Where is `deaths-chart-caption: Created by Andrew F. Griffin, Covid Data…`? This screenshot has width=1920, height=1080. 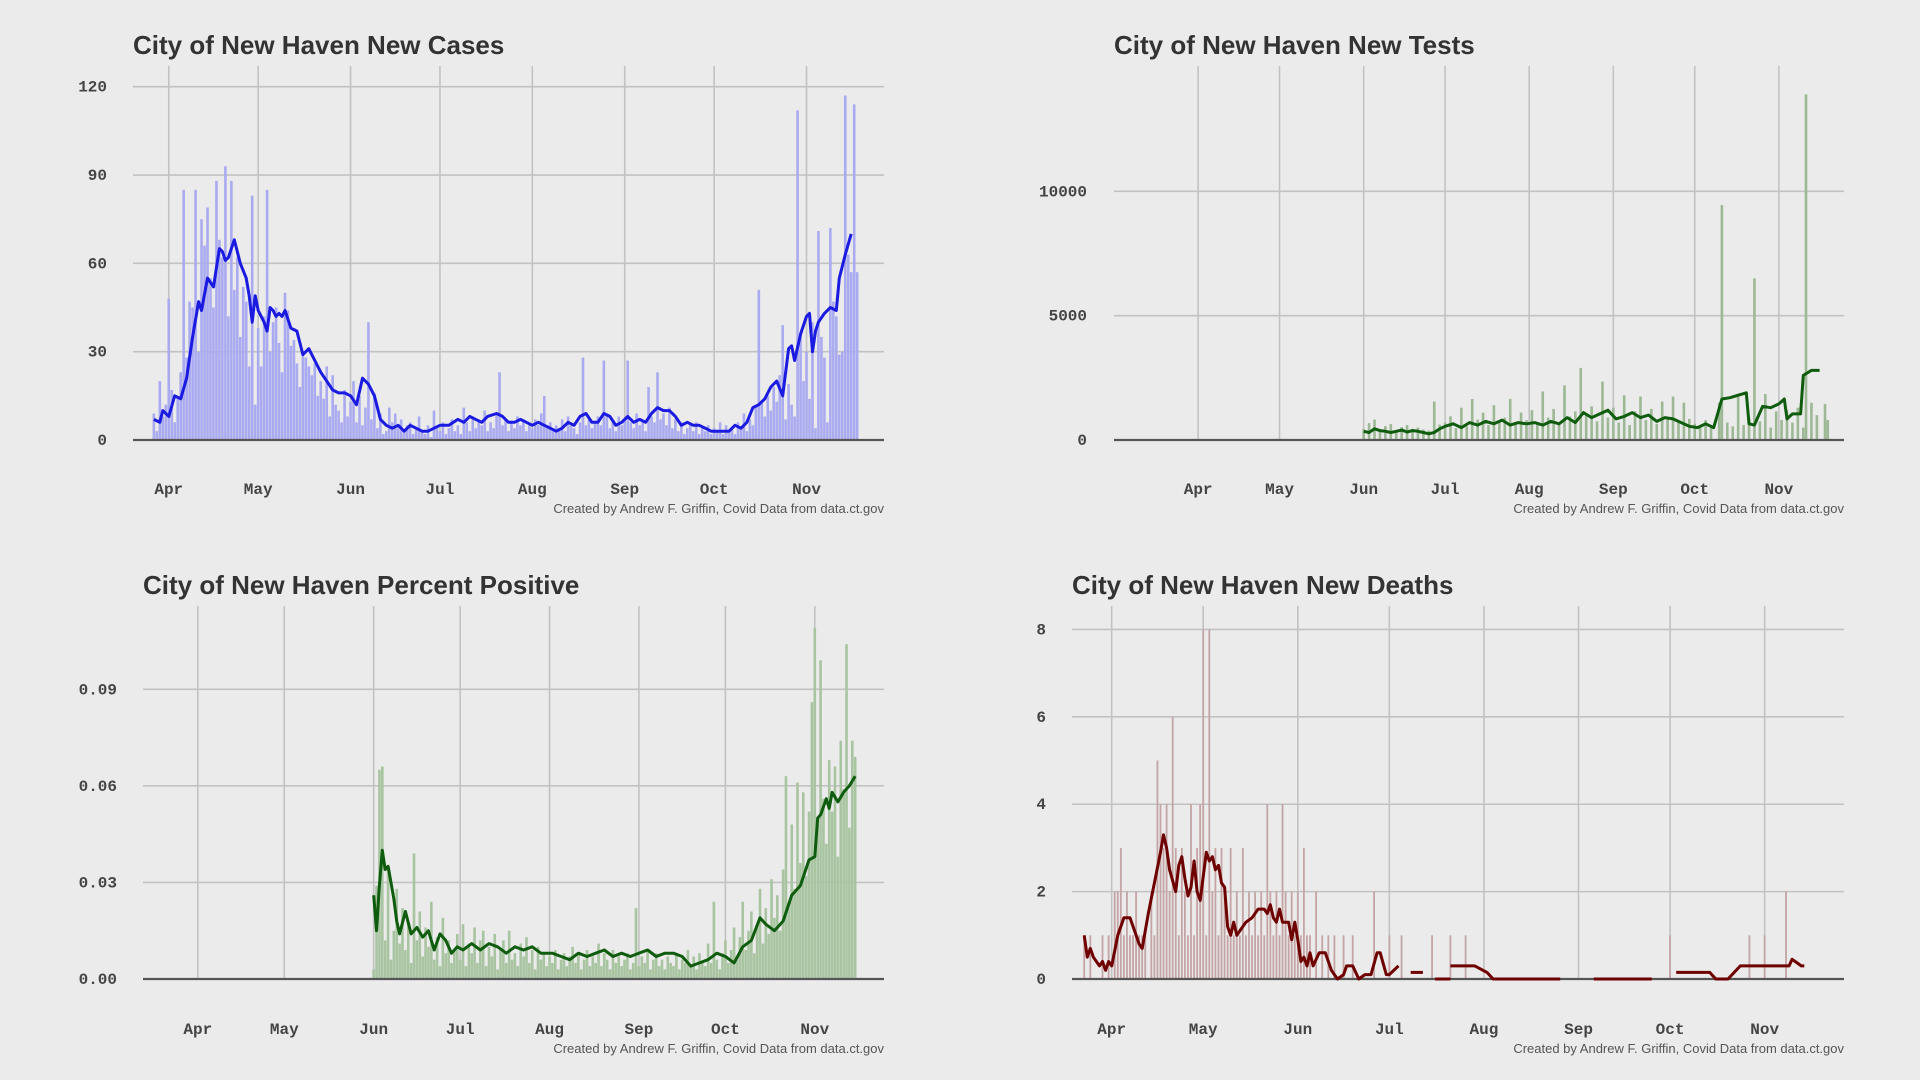
deaths-chart-caption: Created by Andrew F. Griffin, Covid Data… is located at coordinates (1678, 1048).